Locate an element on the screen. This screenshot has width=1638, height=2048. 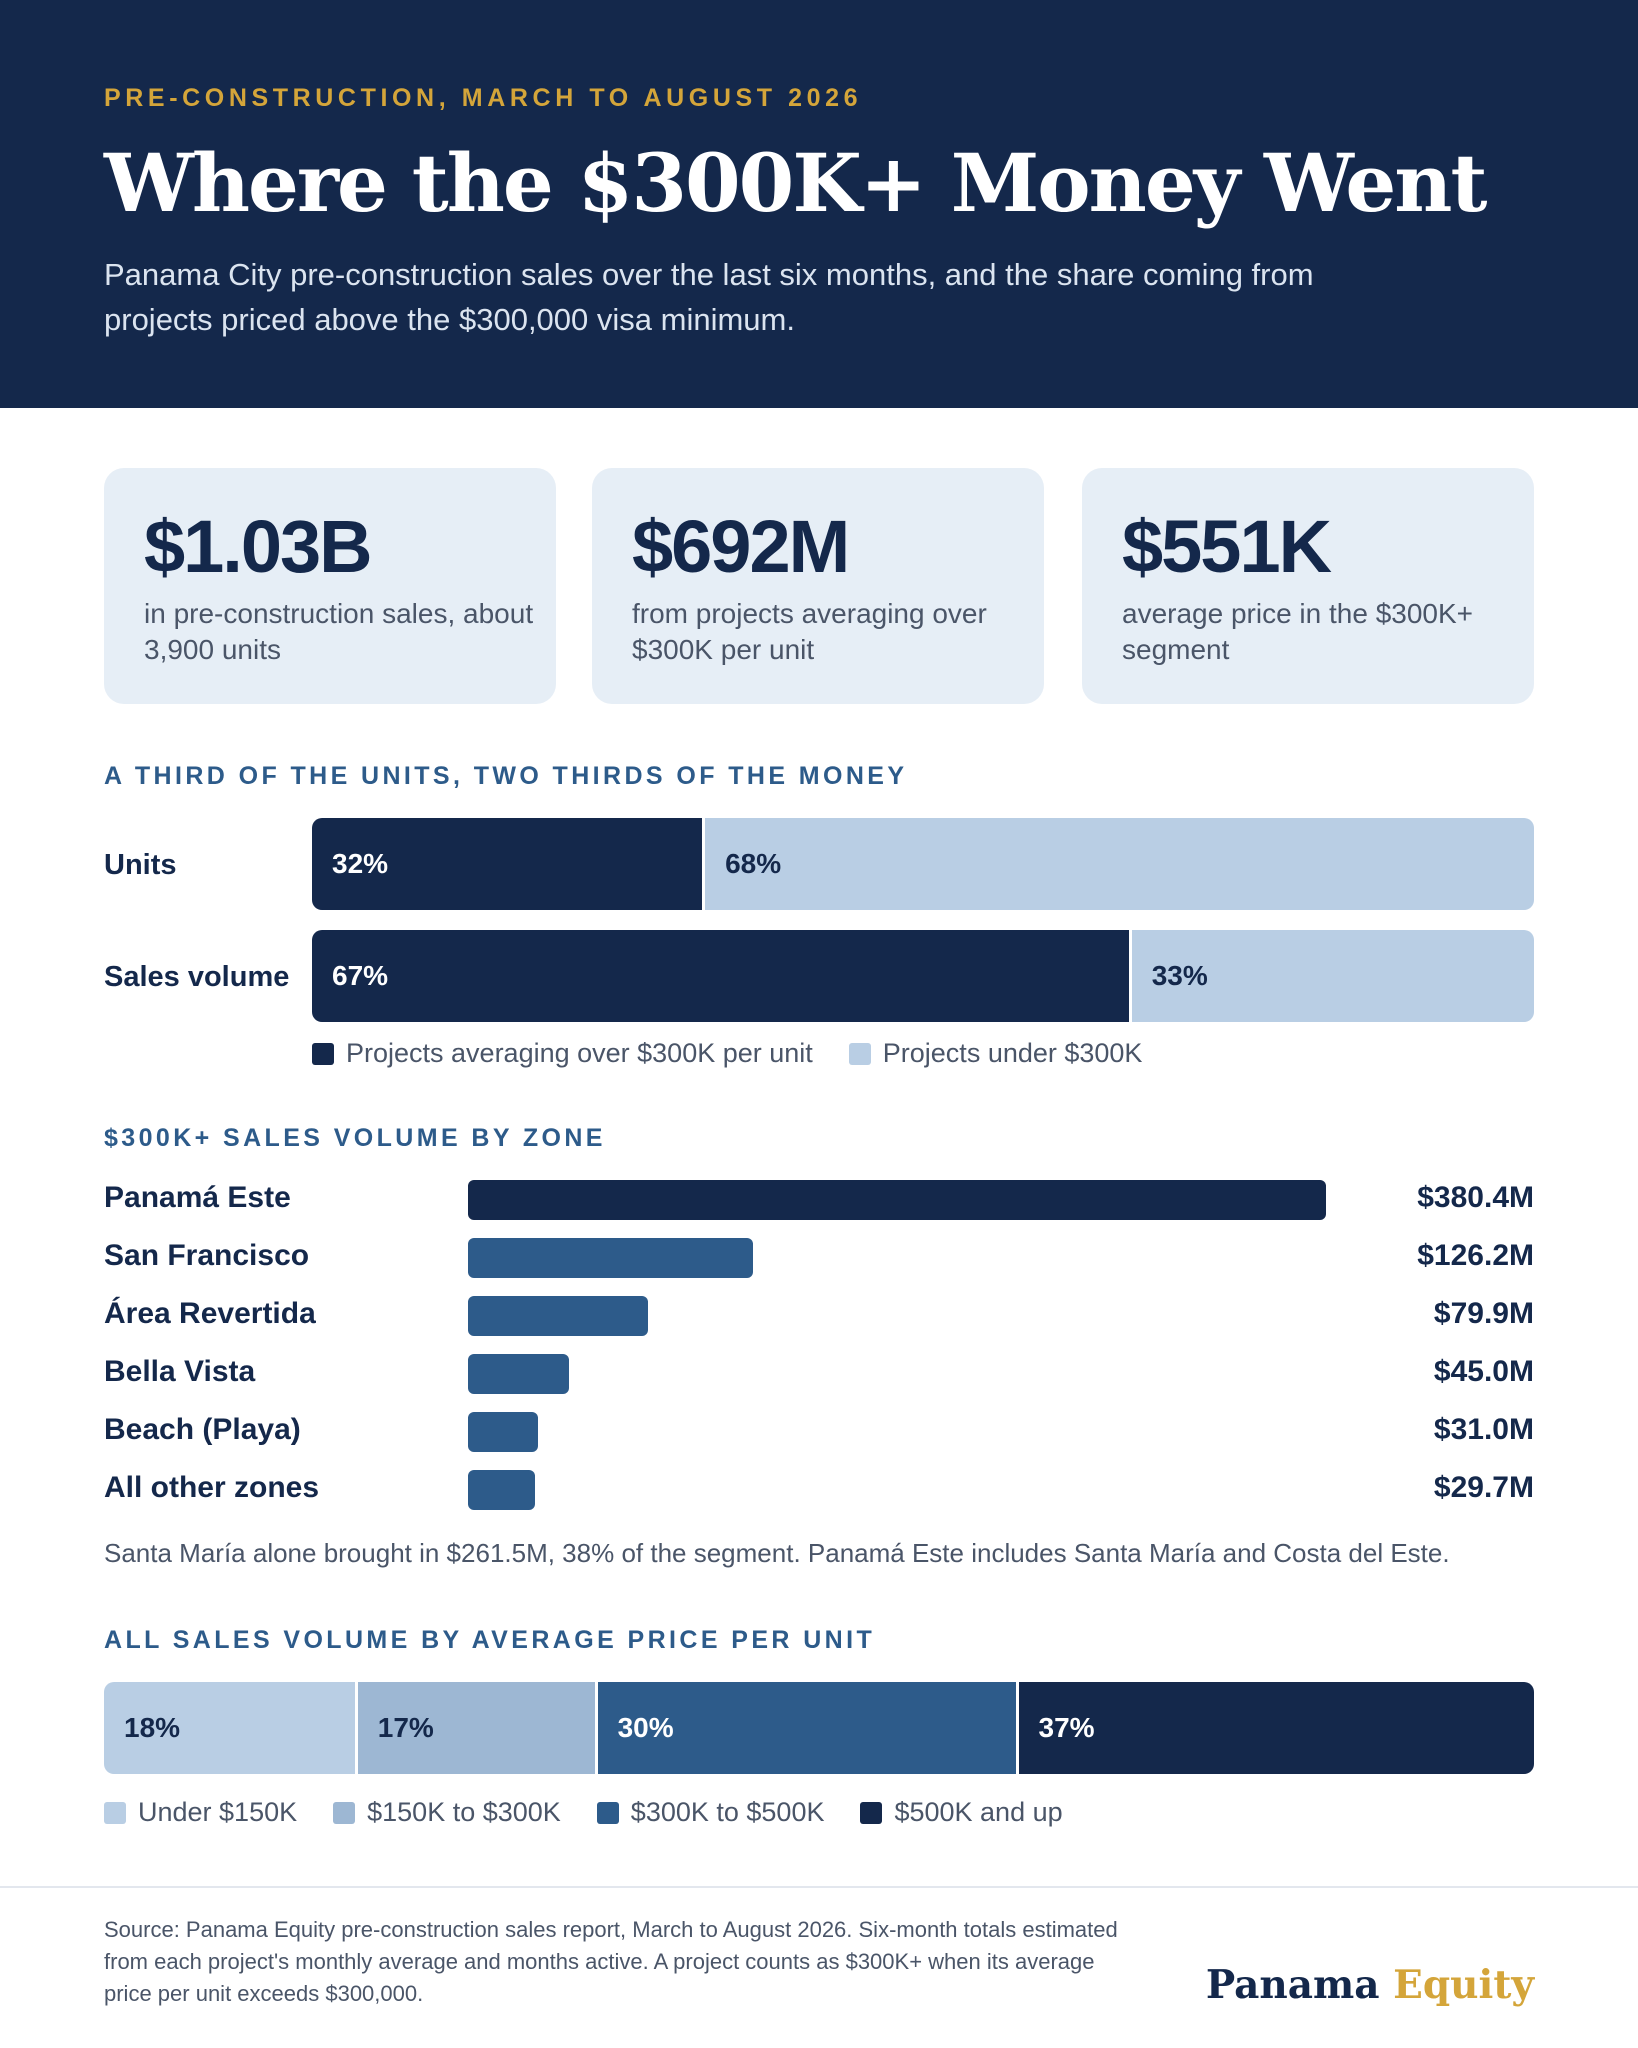
legend-label: $150K to $300K is located at coordinates (464, 1812).